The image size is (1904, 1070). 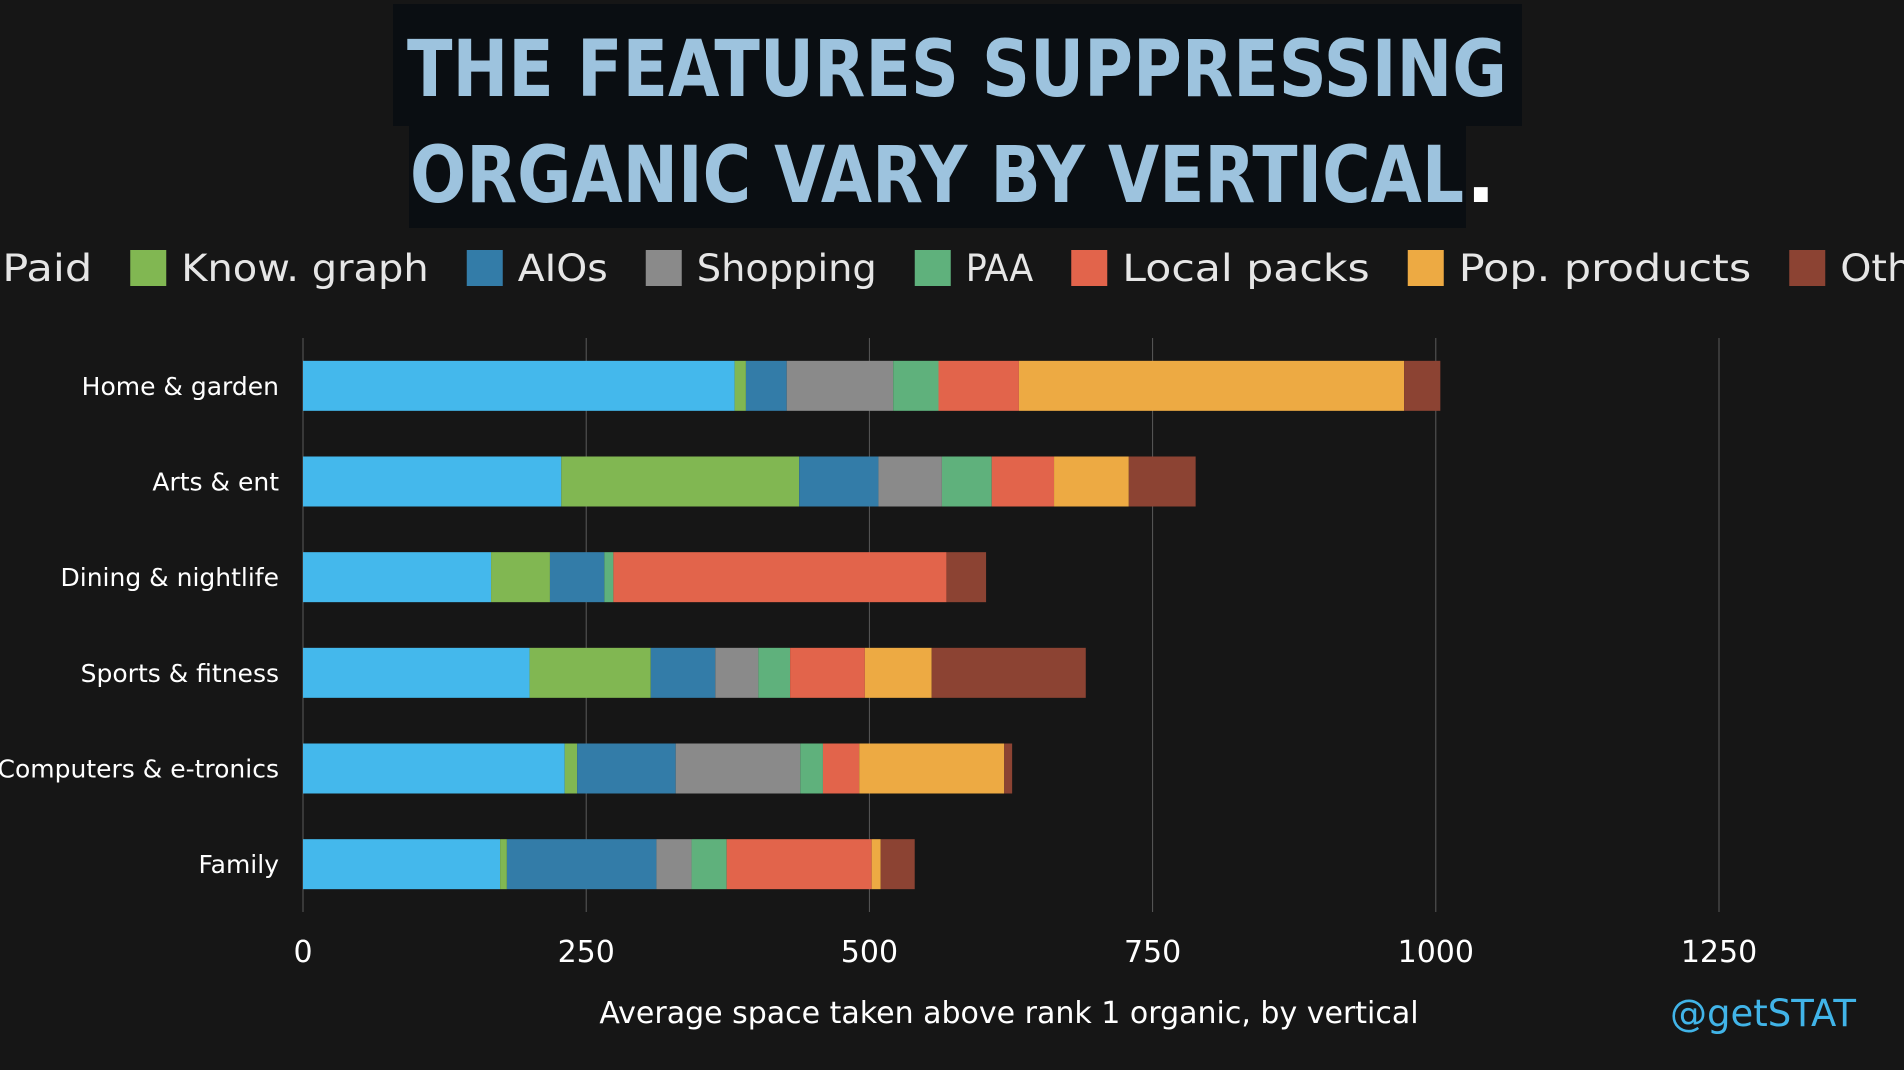 What do you see at coordinates (563, 268) in the screenshot?
I see `legend-label-2: AIOs` at bounding box center [563, 268].